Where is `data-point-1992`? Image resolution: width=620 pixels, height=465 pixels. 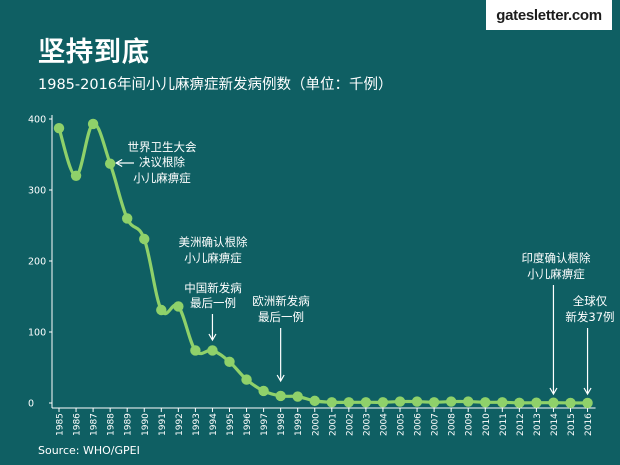 data-point-1992 is located at coordinates (178, 306).